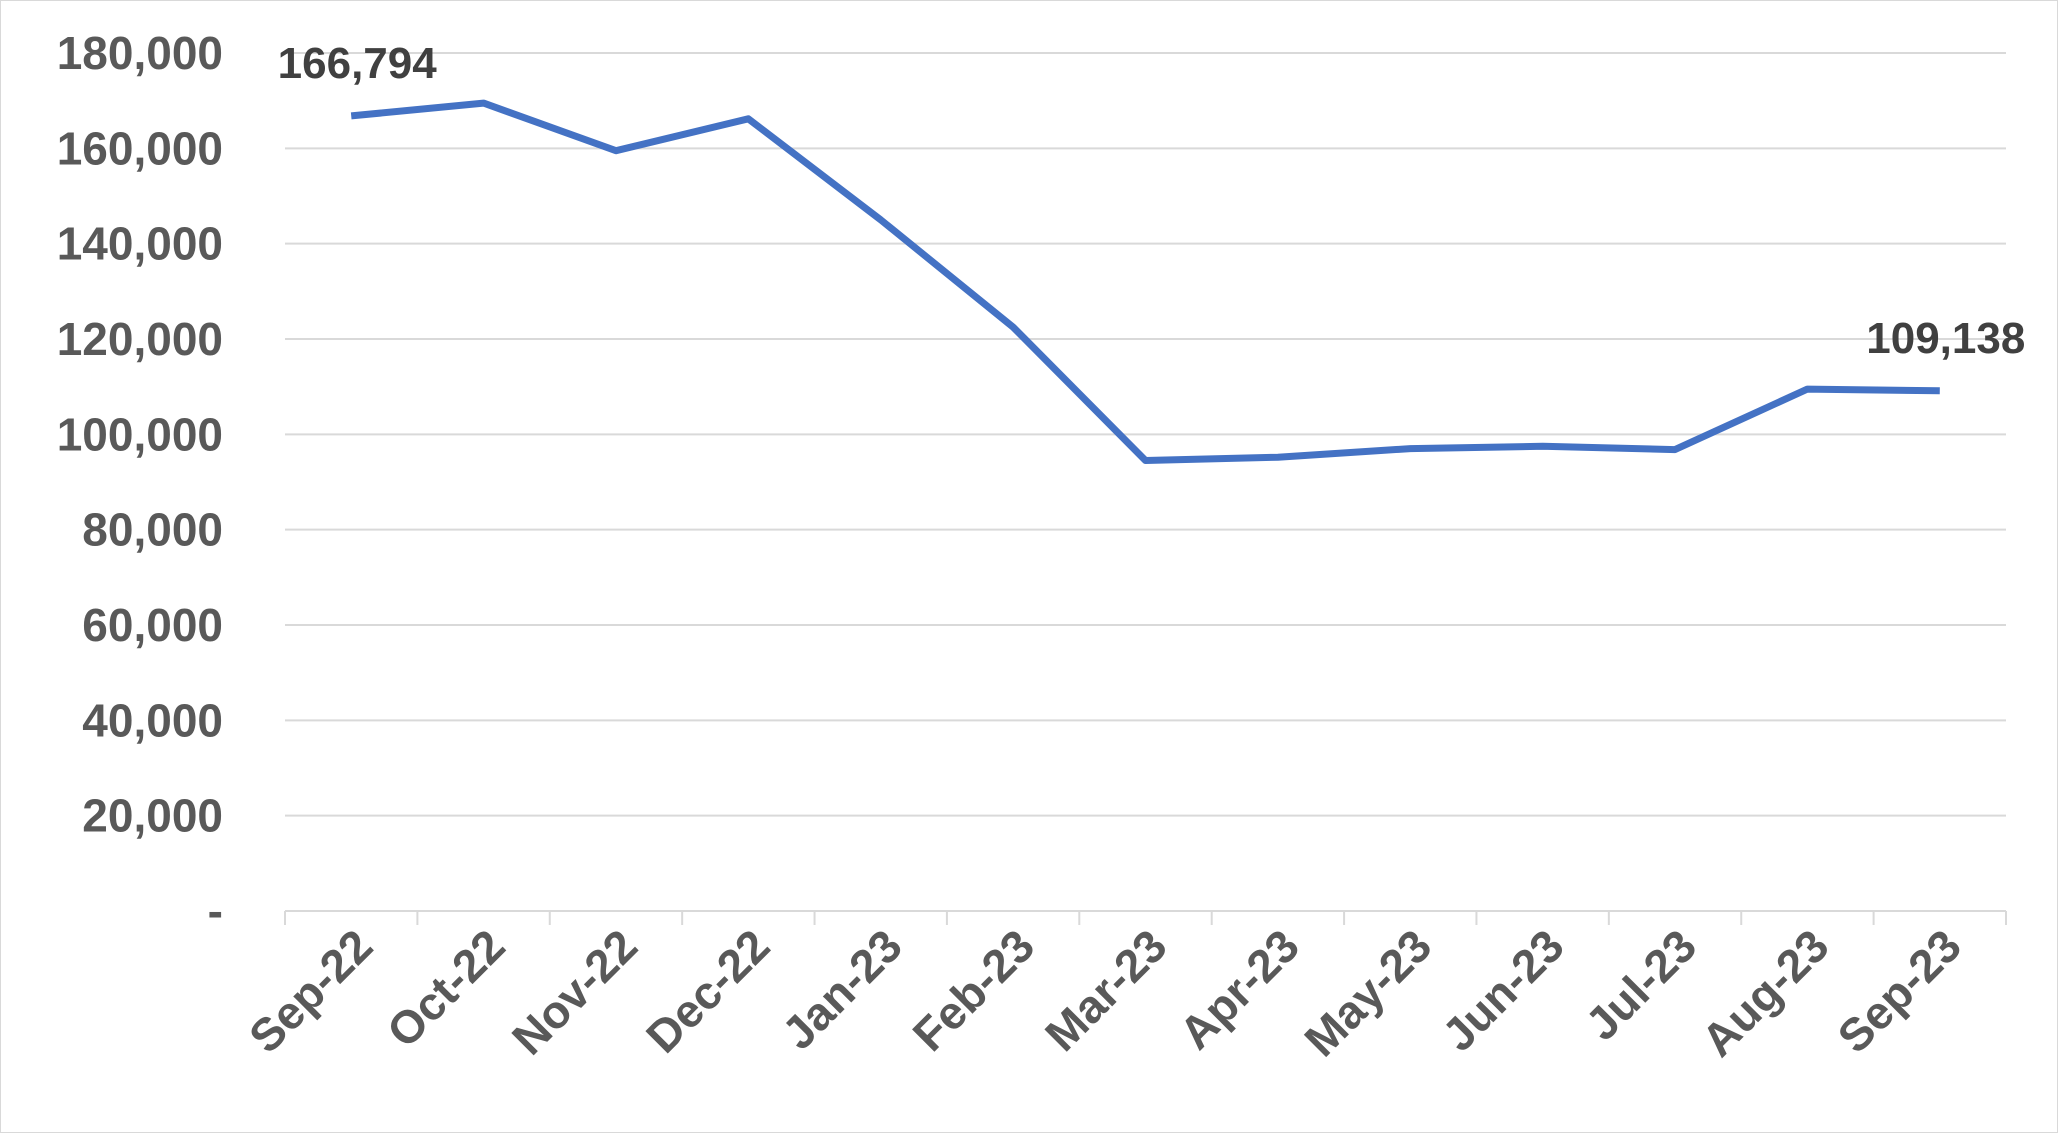  Describe the element at coordinates (140, 339) in the screenshot. I see `y-tick-label: 120,000` at that location.